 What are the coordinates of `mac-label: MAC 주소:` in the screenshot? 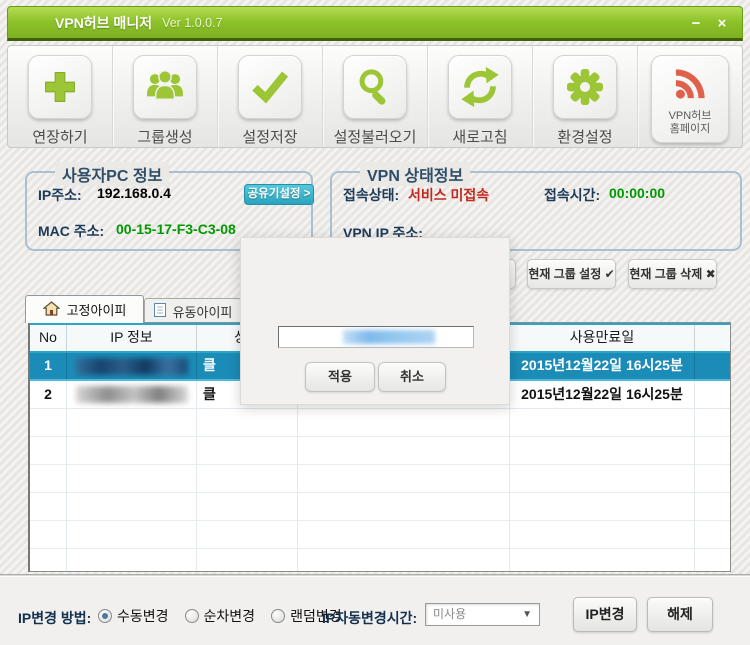 It's located at (71, 231).